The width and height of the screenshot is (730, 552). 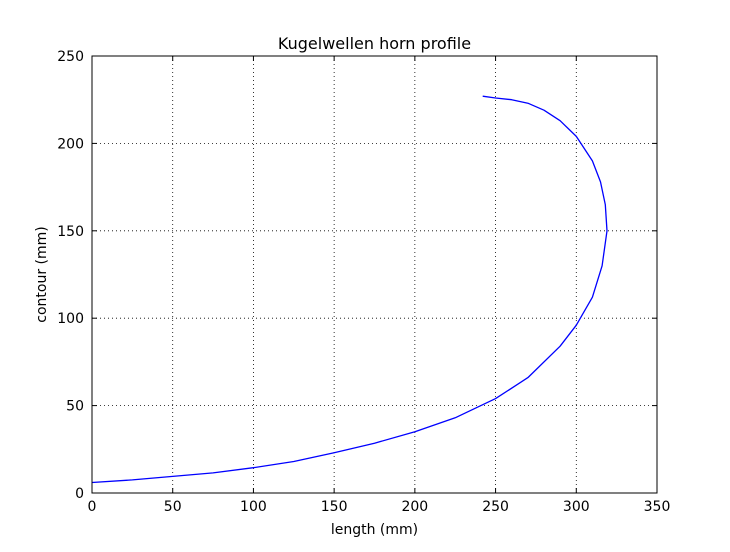 What do you see at coordinates (374, 43) in the screenshot?
I see `chart-title: Kugelwellen horn profile` at bounding box center [374, 43].